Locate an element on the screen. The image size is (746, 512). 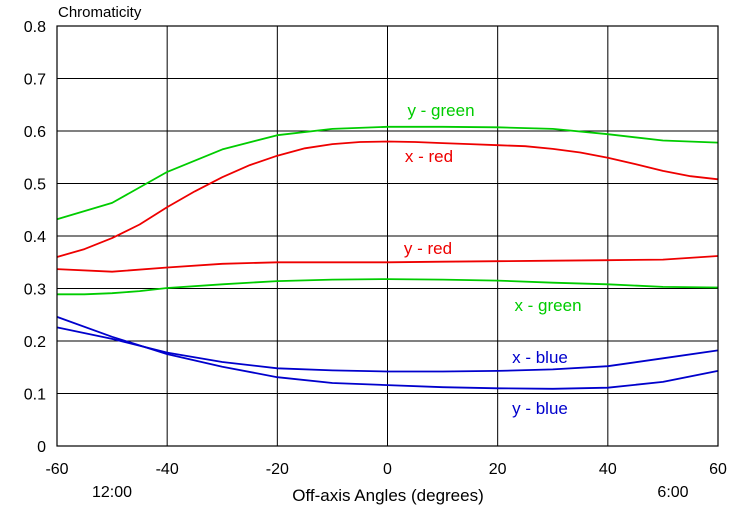
series-label: y - green is located at coordinates (440, 110).